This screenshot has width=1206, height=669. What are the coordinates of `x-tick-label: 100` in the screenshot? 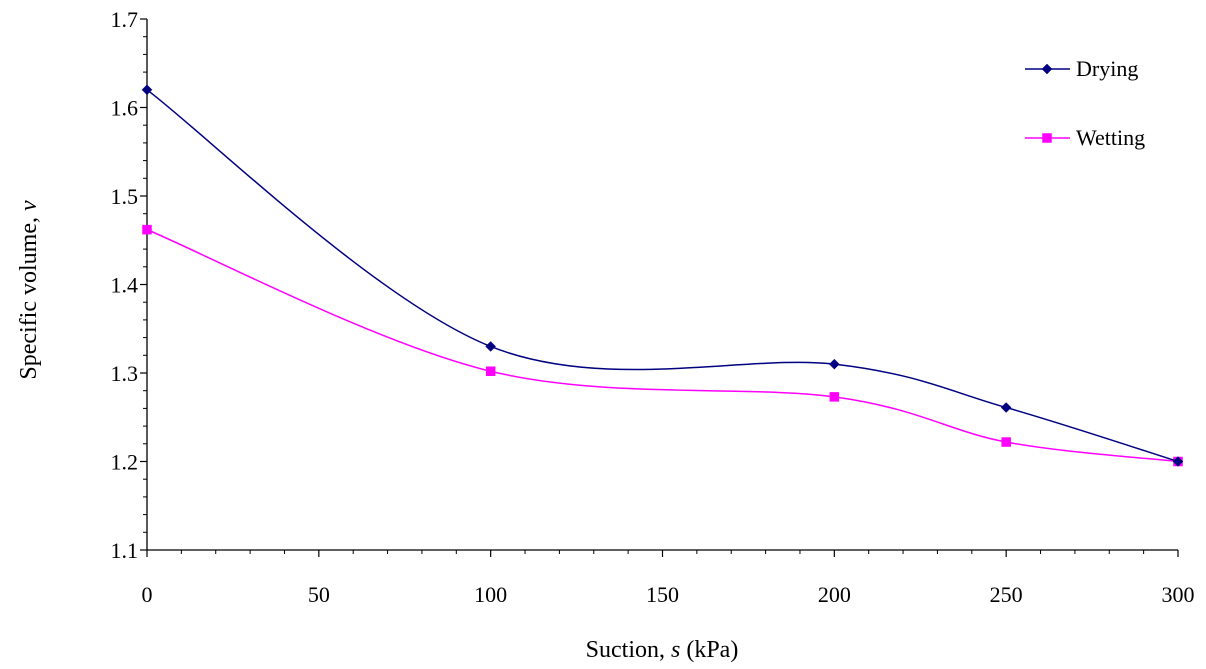 It's located at (490, 594).